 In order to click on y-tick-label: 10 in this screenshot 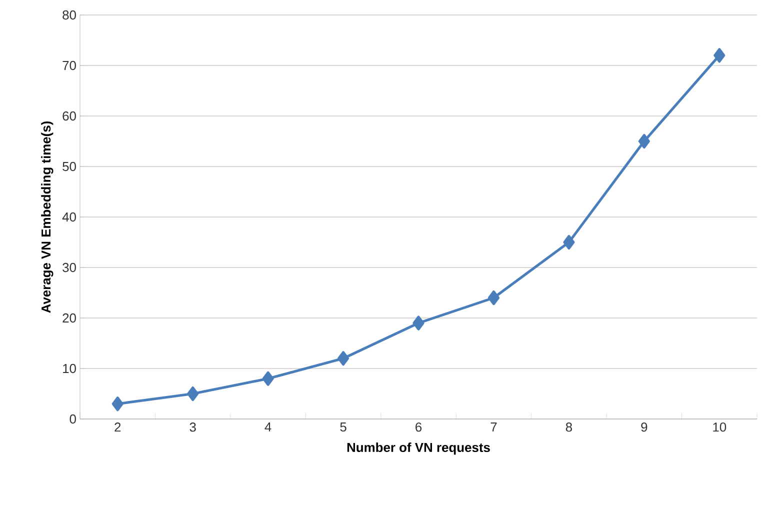, I will do `click(69, 369)`.